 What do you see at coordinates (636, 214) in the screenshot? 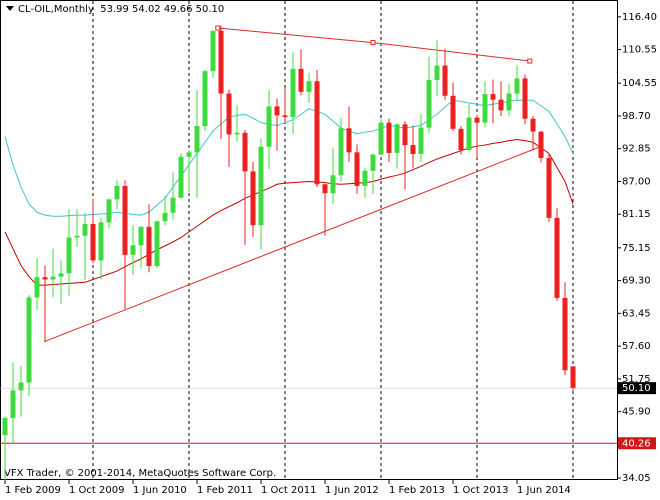
I see `y-tick-label: 81.15` at bounding box center [636, 214].